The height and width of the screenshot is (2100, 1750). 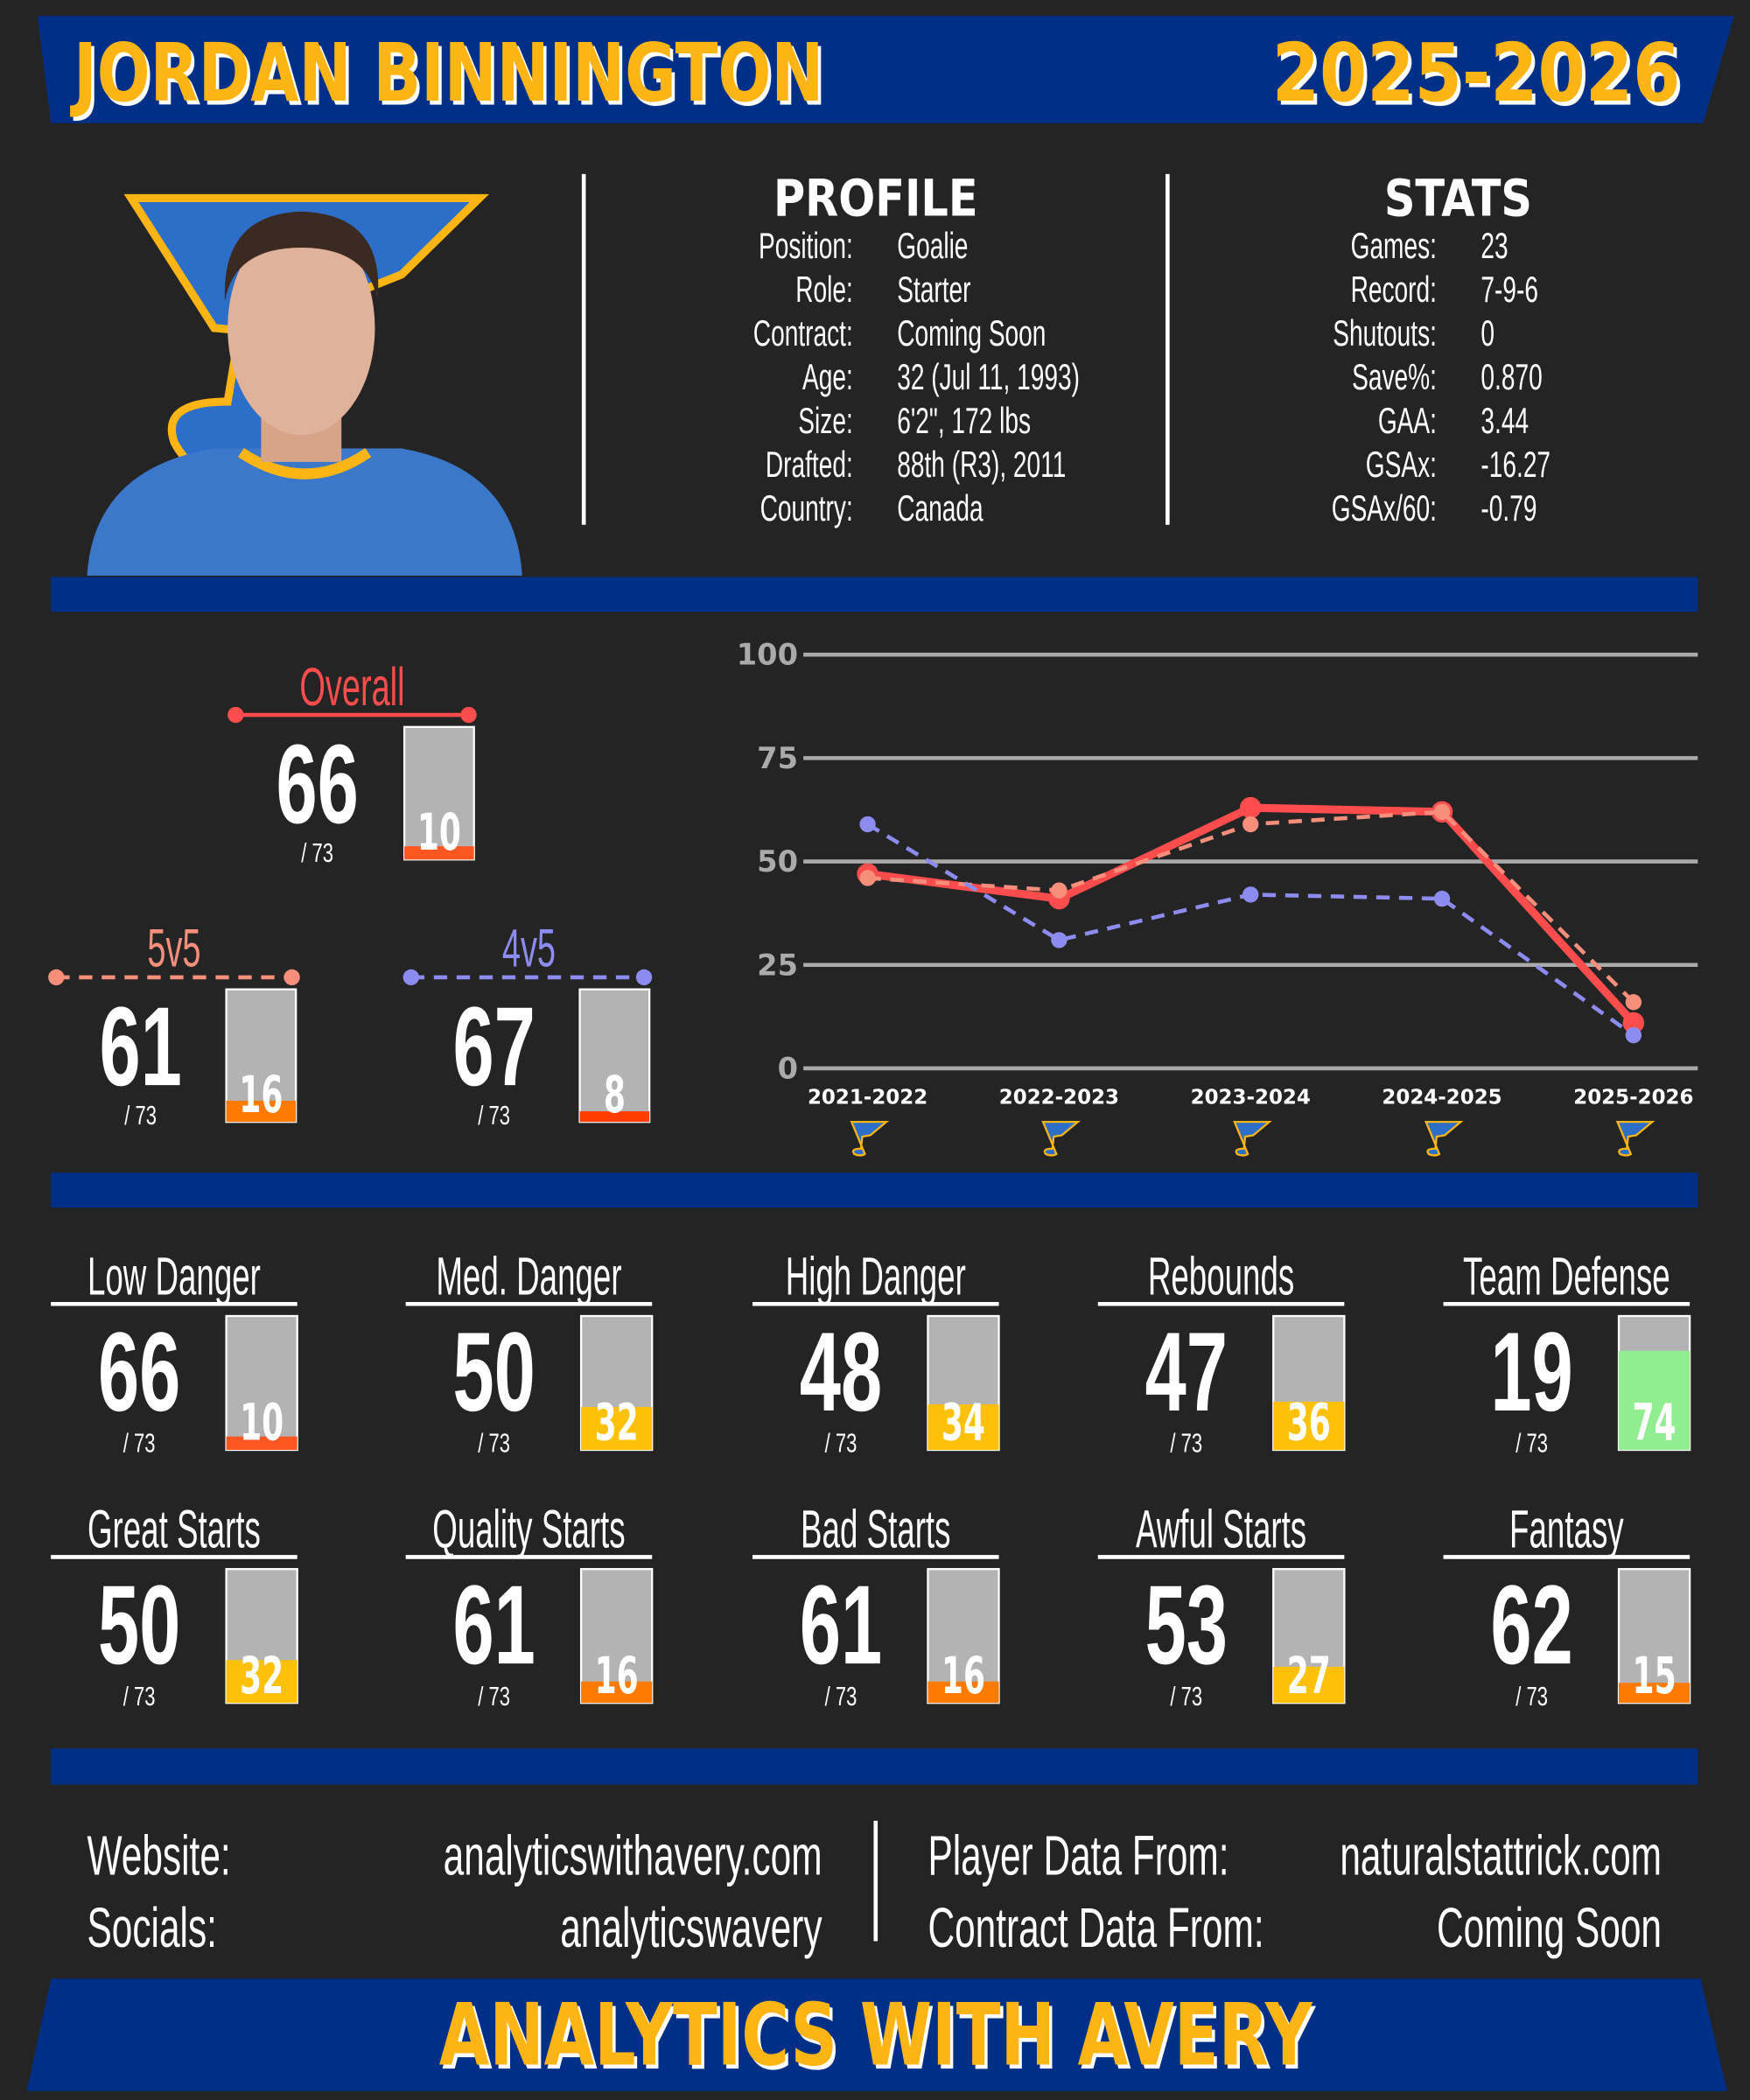 What do you see at coordinates (1566, 1529) in the screenshot?
I see `card-label: Fantasy` at bounding box center [1566, 1529].